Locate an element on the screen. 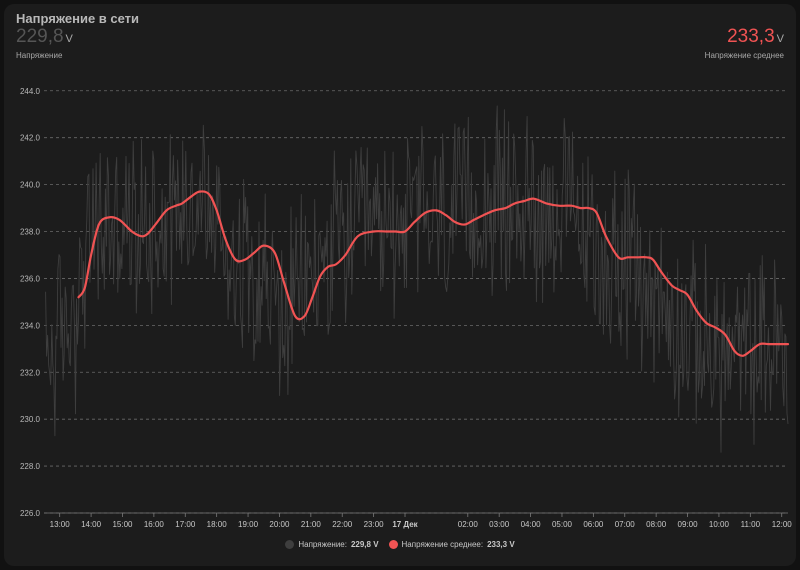 This screenshot has height=570, width=800. legend-item-average-voltage: Напряжение среднее: 233,3 V is located at coordinates (451, 544).